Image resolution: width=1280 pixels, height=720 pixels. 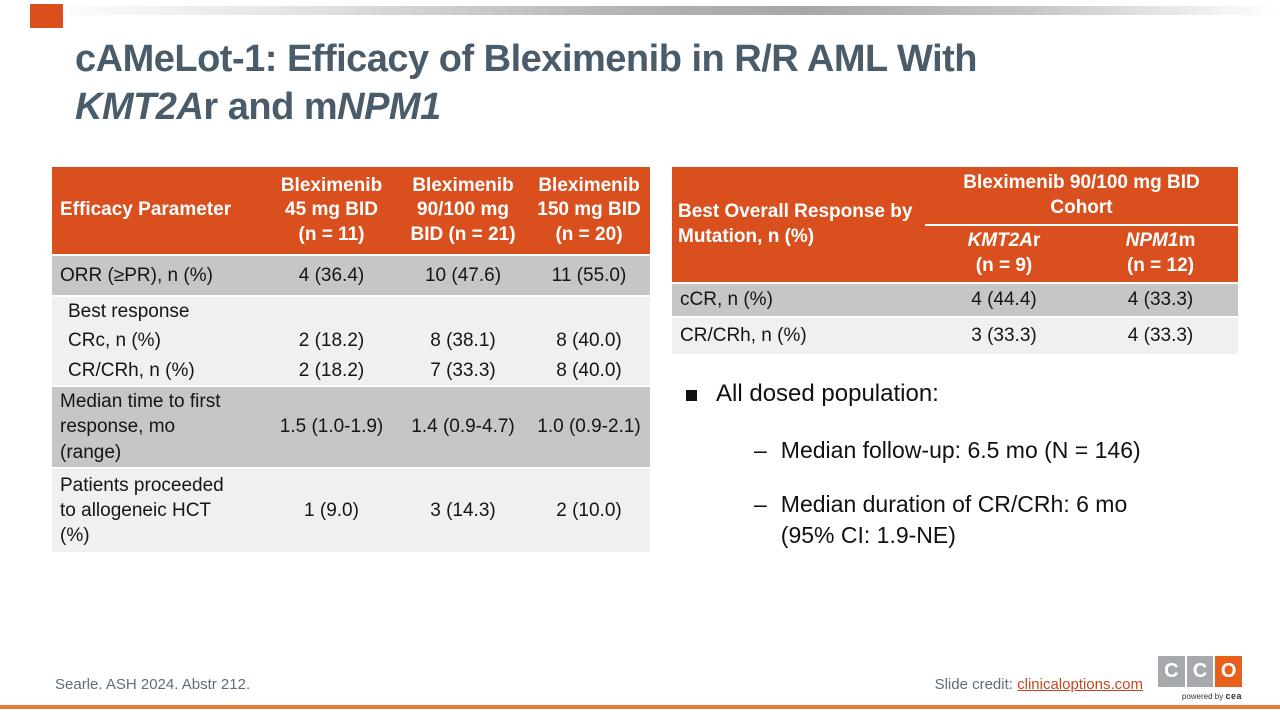 I want to click on gene-kmt2a: KMT2A, so click(x=1000, y=241).